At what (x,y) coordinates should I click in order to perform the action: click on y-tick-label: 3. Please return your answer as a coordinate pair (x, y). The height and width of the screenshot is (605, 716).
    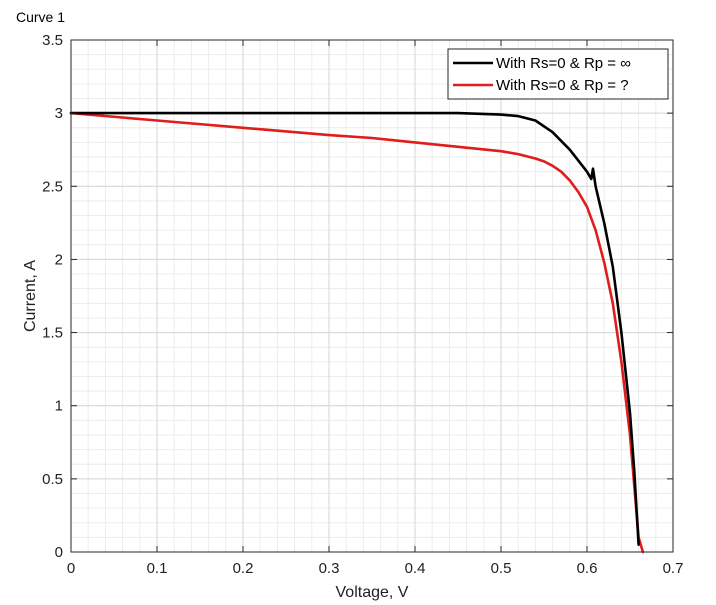
    Looking at the image, I should click on (59, 113).